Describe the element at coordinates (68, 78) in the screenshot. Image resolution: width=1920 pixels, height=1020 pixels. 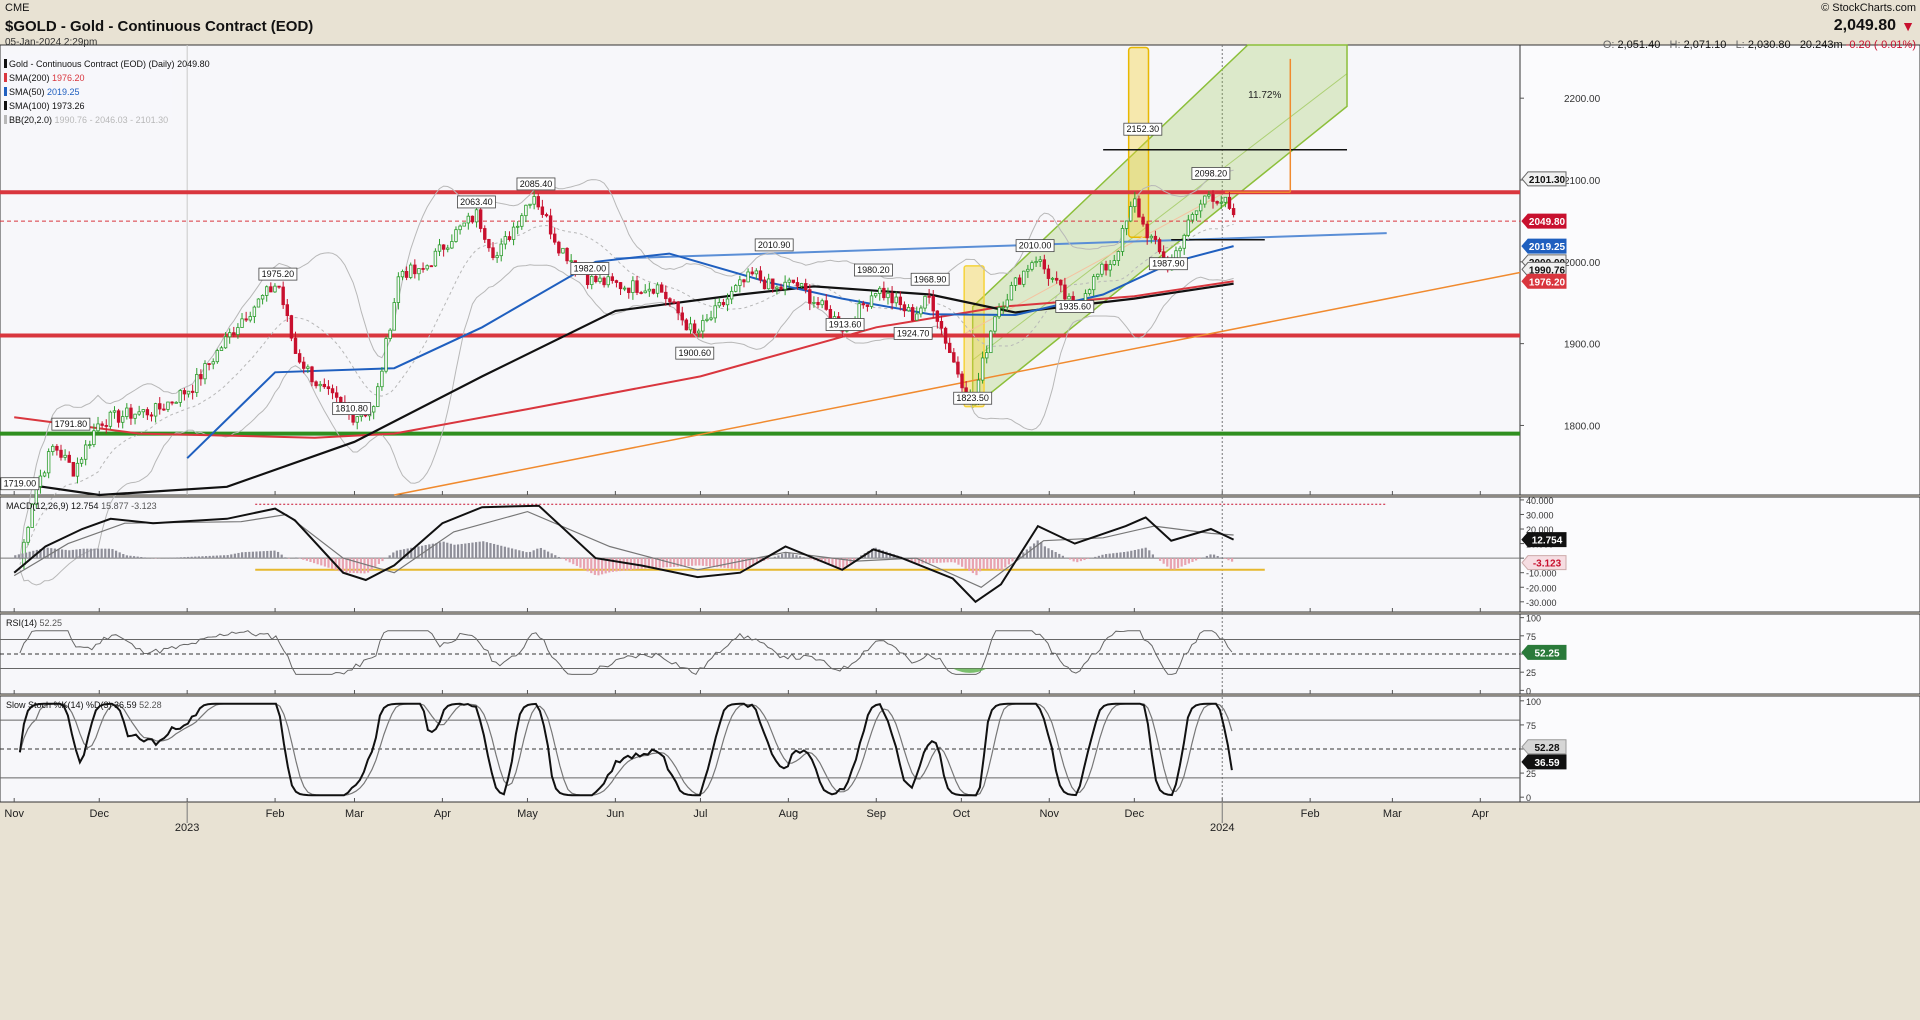
I see `legend-value: 1976.20` at that location.